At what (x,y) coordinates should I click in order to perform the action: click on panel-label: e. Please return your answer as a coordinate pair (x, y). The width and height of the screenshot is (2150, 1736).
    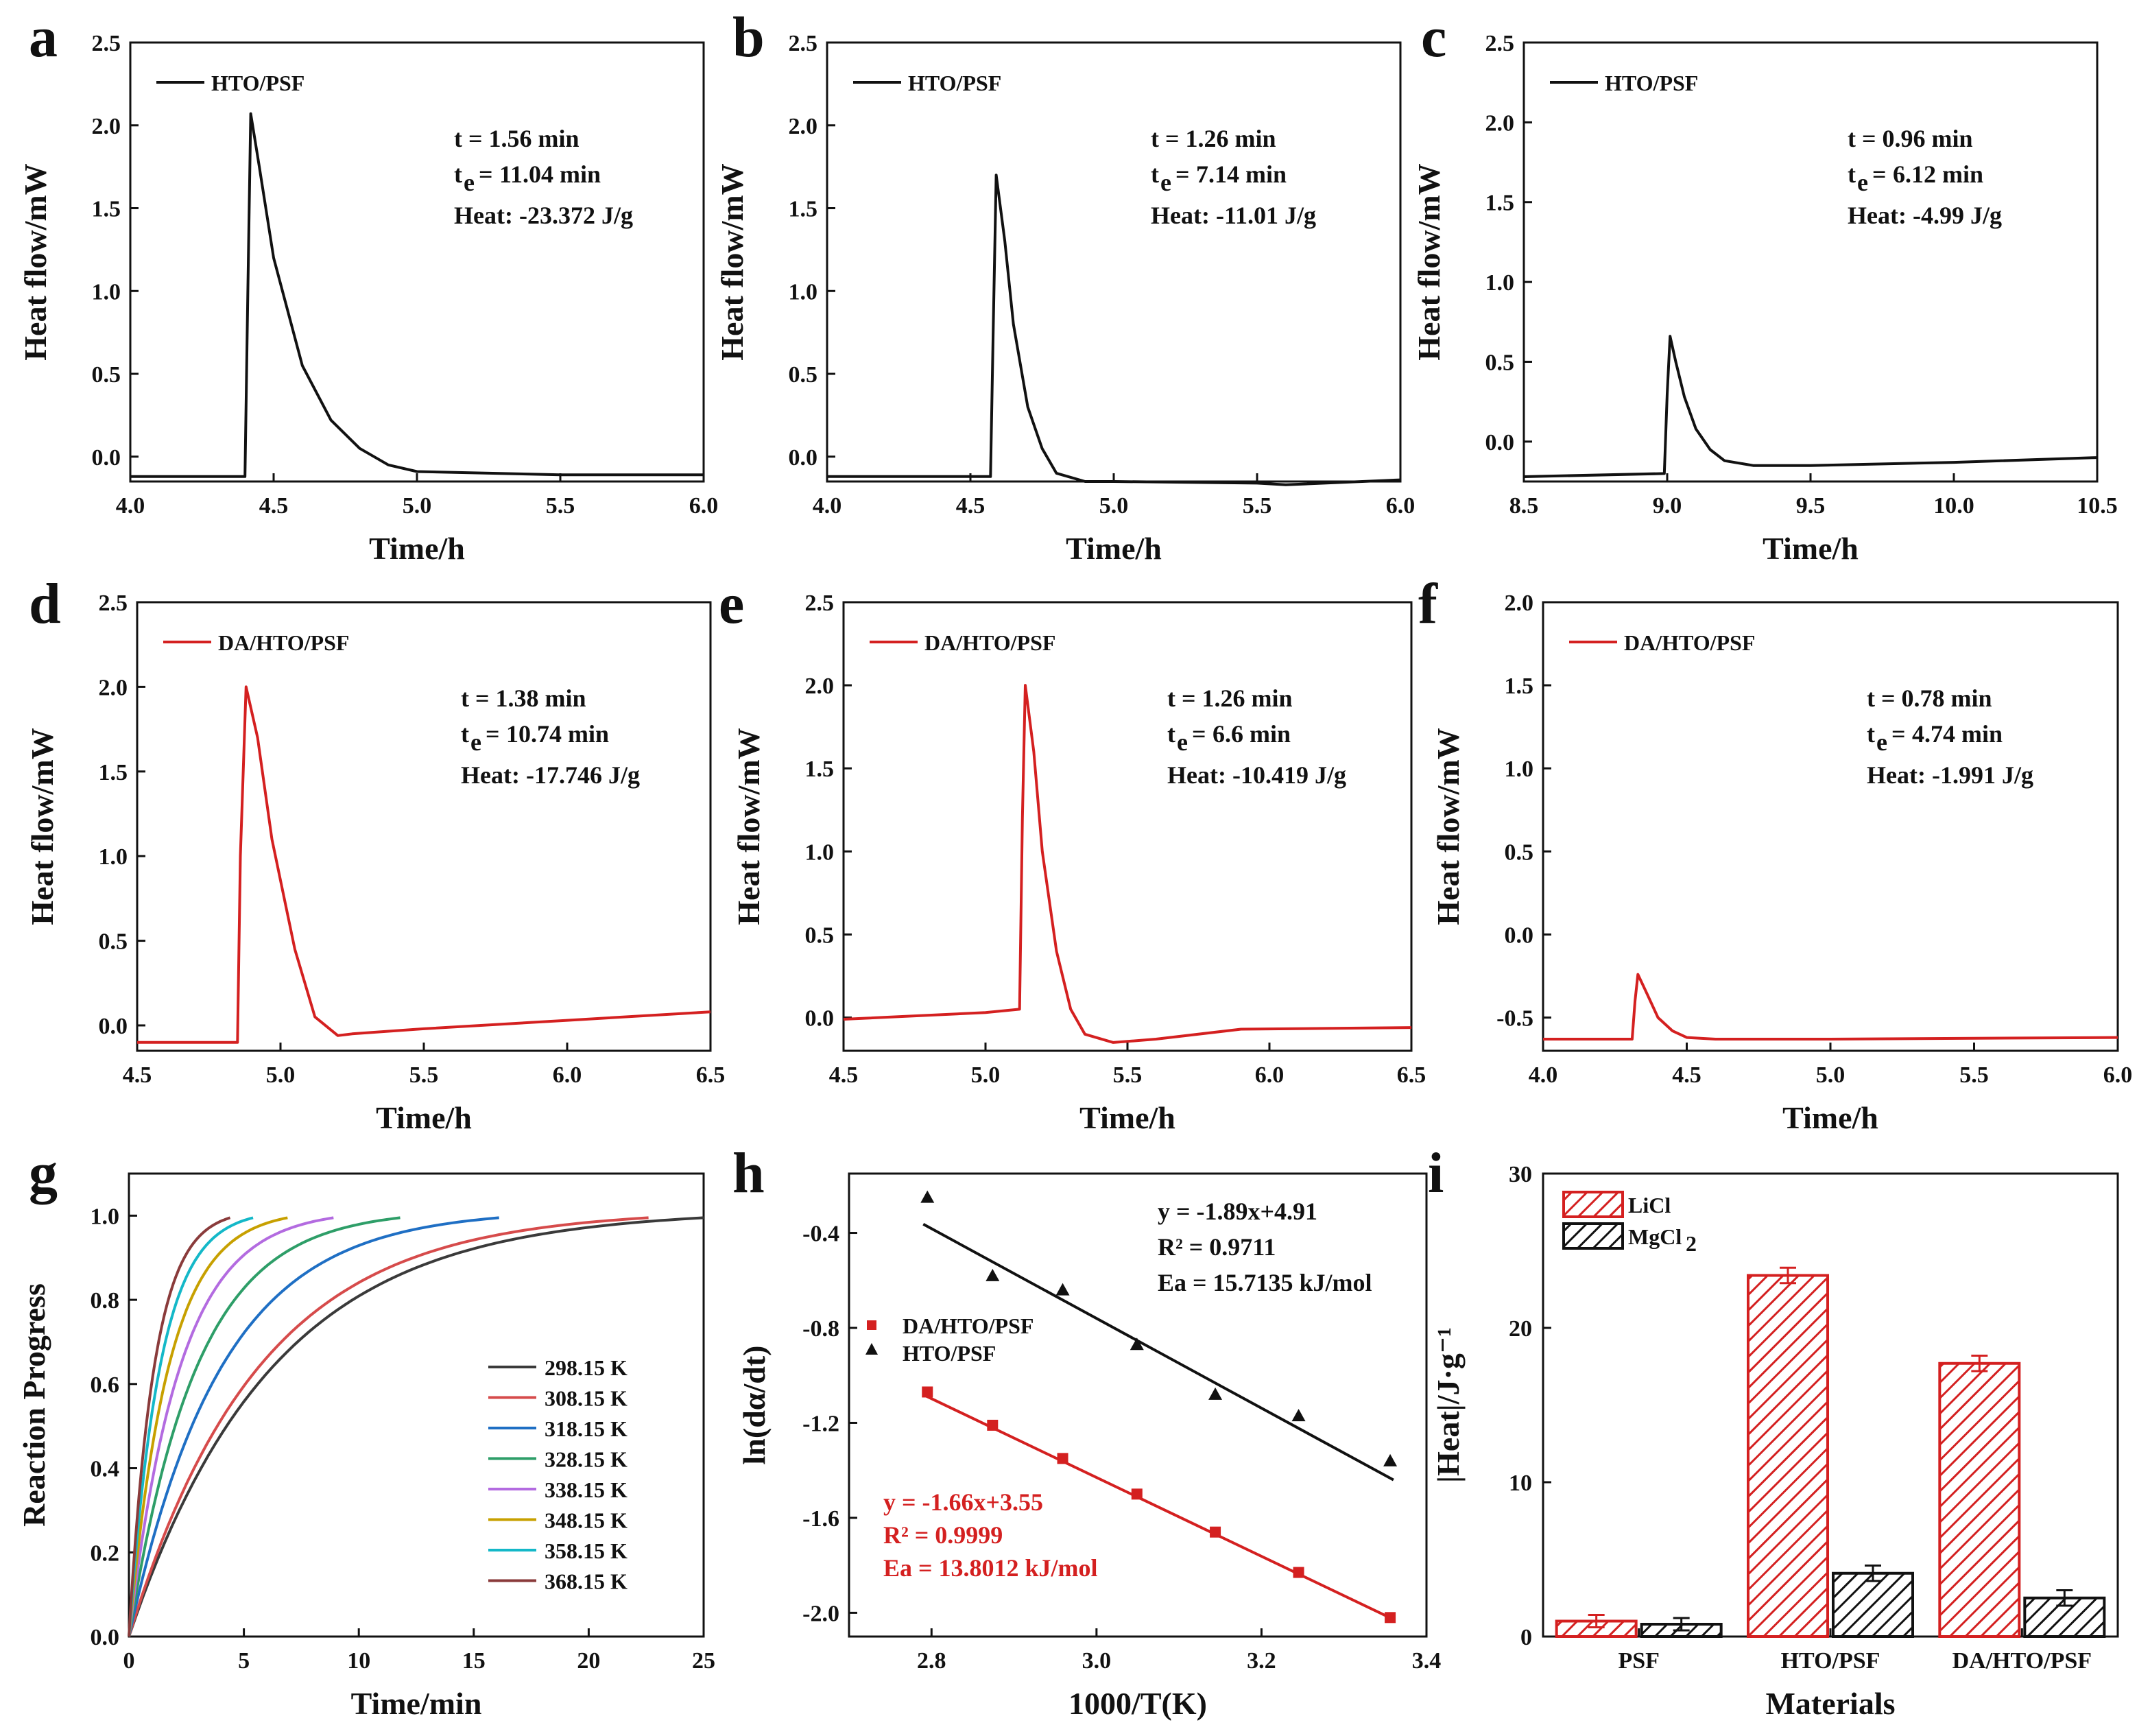
    Looking at the image, I should click on (731, 604).